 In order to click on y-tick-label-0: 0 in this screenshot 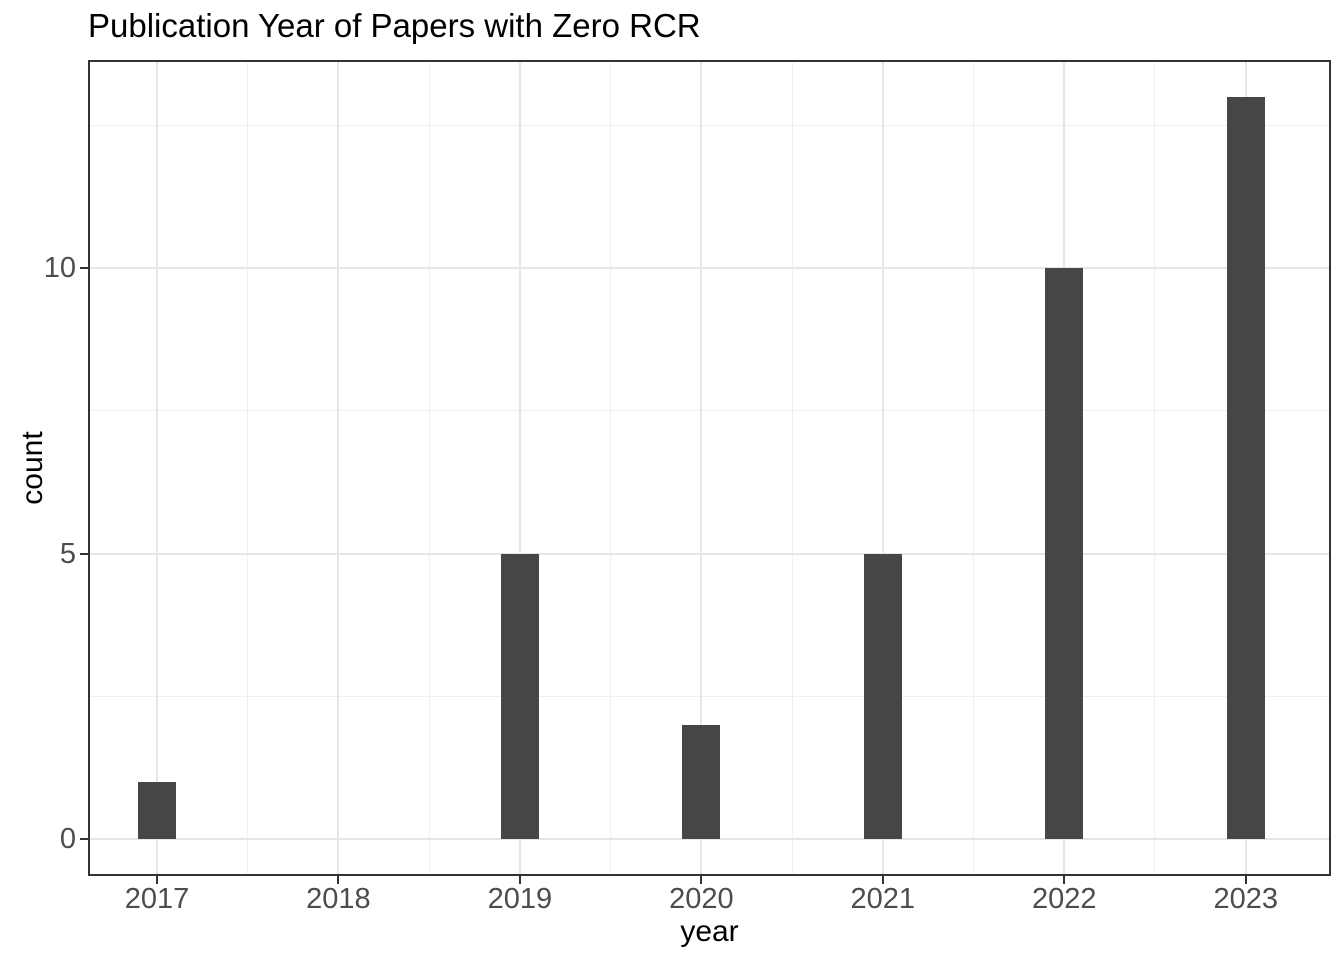, I will do `click(67, 838)`.